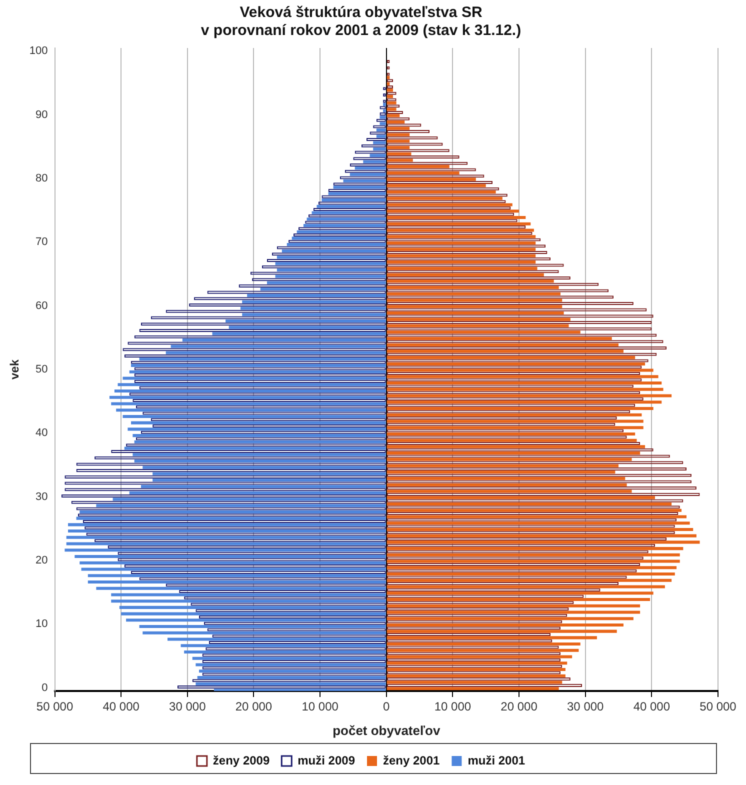 The width and height of the screenshot is (746, 785). Describe the element at coordinates (45, 688) in the screenshot. I see `y-tick-label: 0` at that location.